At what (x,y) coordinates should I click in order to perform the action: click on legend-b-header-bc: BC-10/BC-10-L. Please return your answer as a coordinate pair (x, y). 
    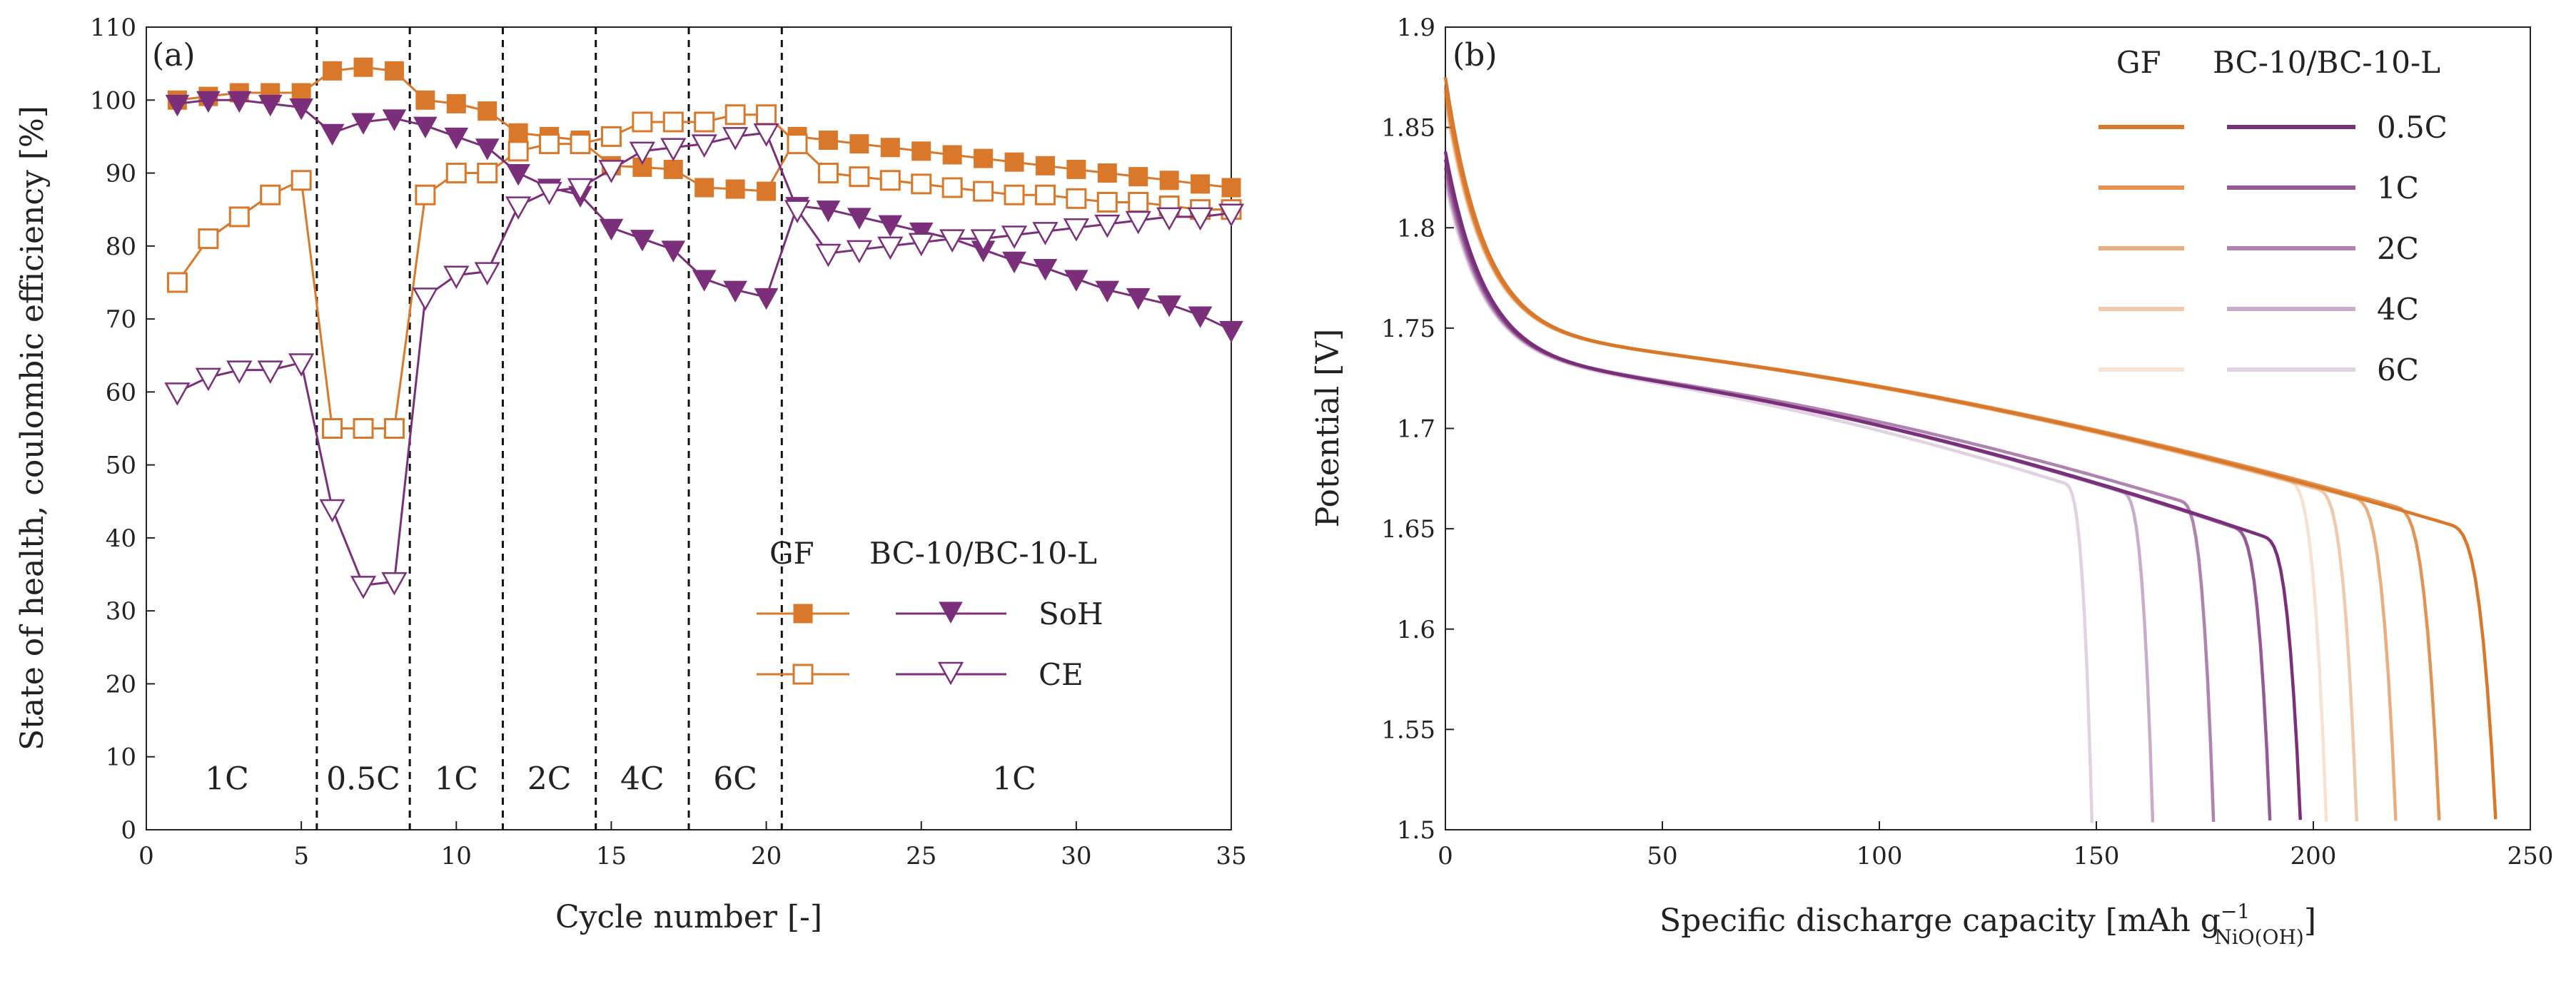
    Looking at the image, I should click on (2326, 63).